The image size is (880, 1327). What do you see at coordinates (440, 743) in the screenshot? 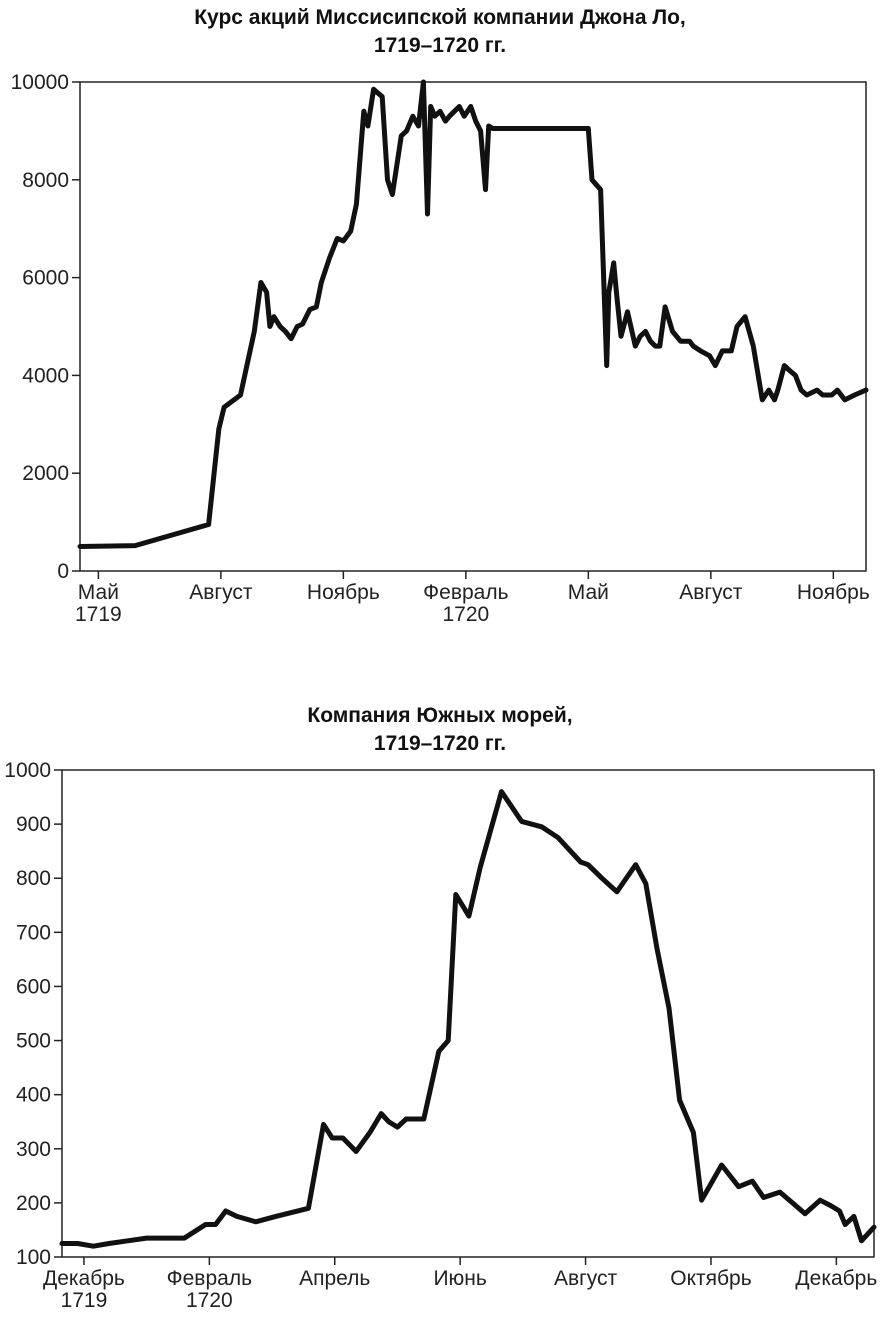
I see `chart2-title-line2: 1719–1720 гг.` at bounding box center [440, 743].